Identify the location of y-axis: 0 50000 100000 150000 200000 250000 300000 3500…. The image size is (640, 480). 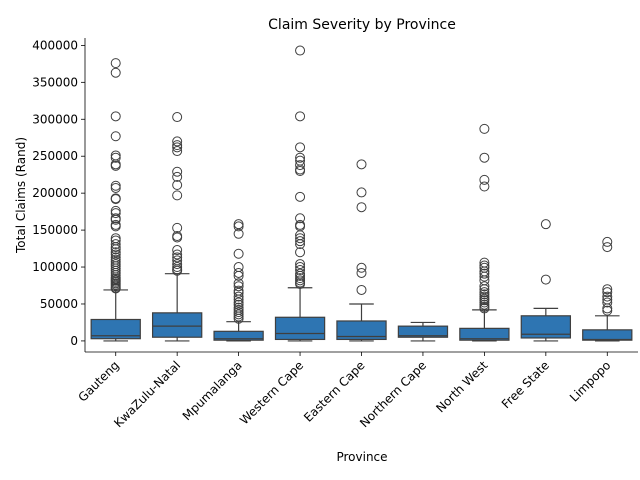
(59, 195).